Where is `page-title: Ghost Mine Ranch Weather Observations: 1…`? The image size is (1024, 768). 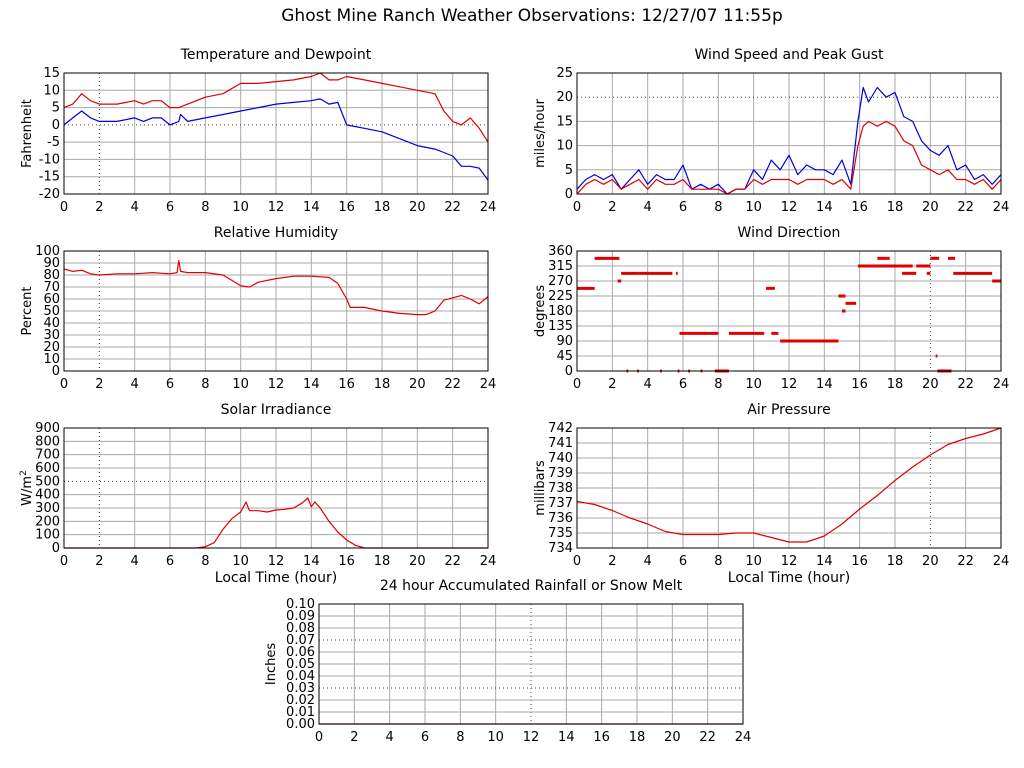
page-title: Ghost Mine Ranch Weather Observations: 1… is located at coordinates (532, 16).